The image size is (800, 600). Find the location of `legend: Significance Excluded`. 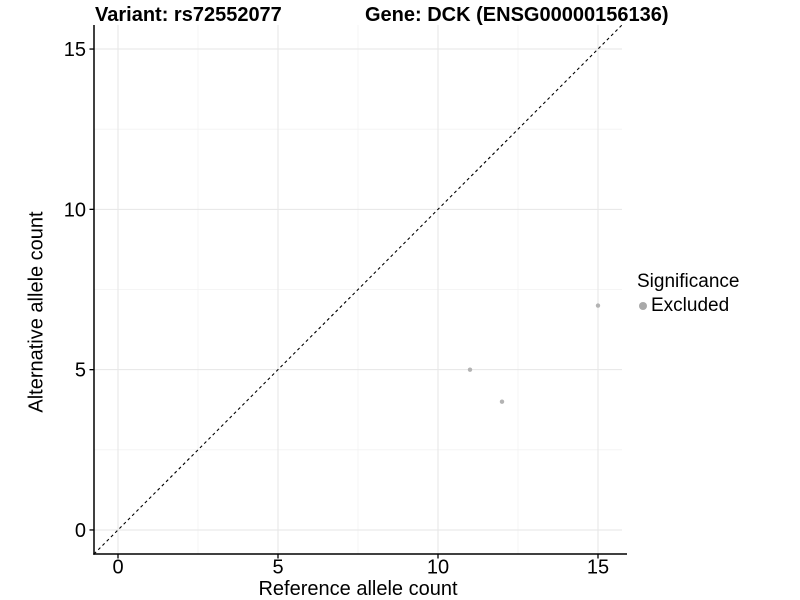

legend: Significance Excluded is located at coordinates (688, 294).